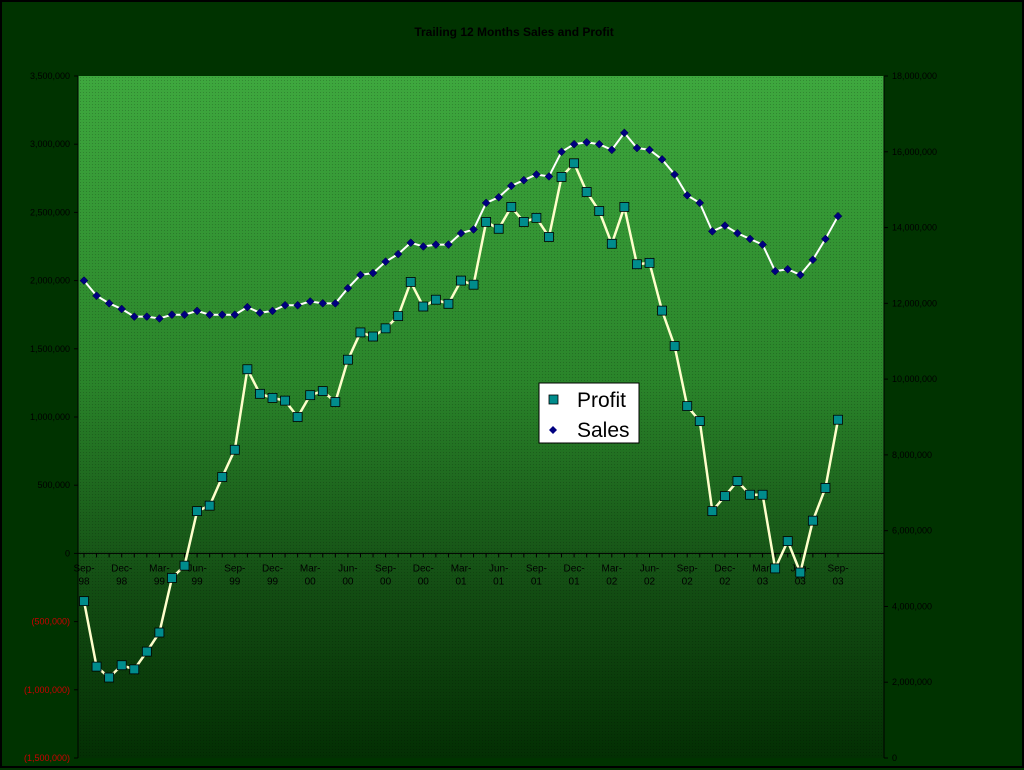 The image size is (1024, 770). What do you see at coordinates (912, 606) in the screenshot?
I see `right-tick-label: 4,000,000` at bounding box center [912, 606].